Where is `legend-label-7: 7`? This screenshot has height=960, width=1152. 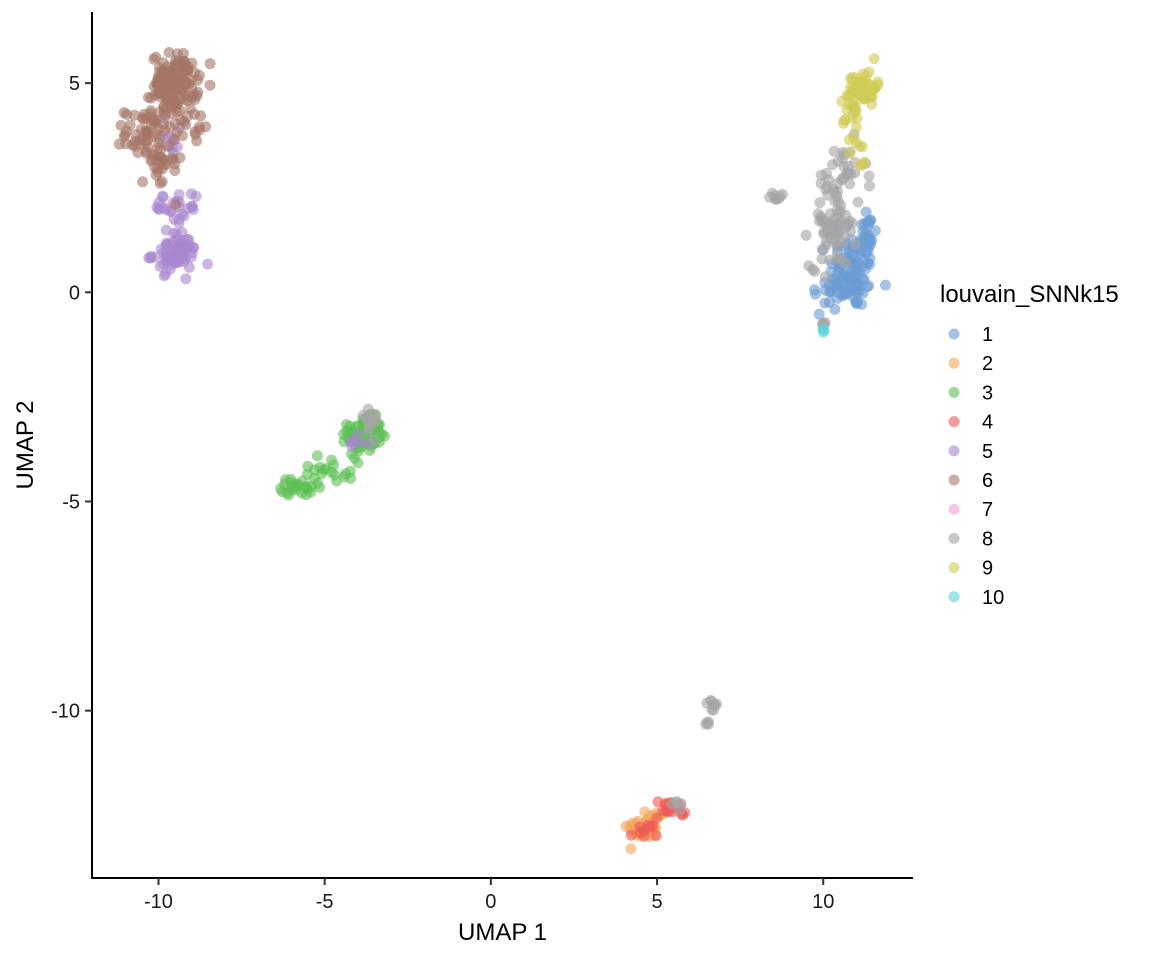 legend-label-7: 7 is located at coordinates (987, 510).